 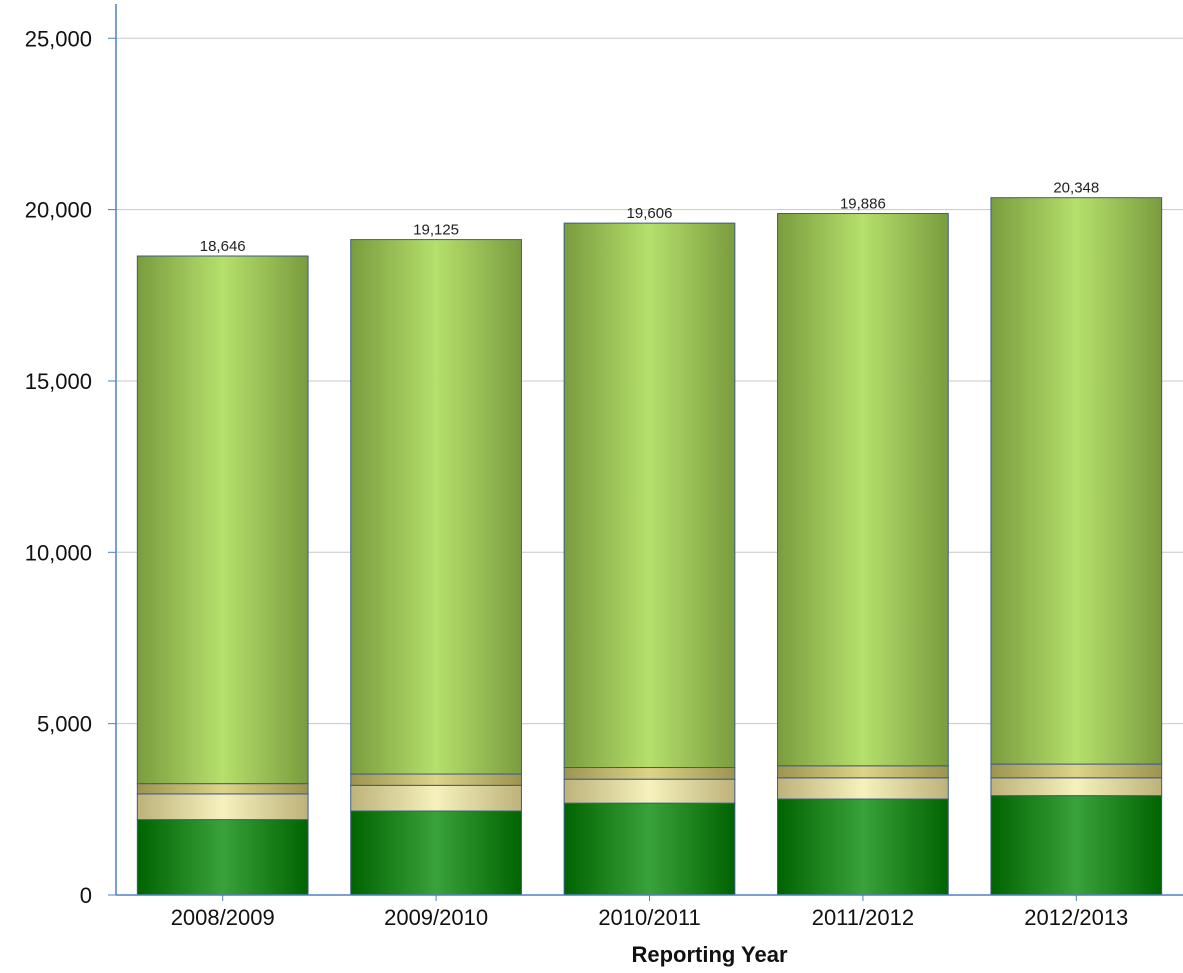 I want to click on x-tick-label: 2008/2009, so click(x=223, y=917).